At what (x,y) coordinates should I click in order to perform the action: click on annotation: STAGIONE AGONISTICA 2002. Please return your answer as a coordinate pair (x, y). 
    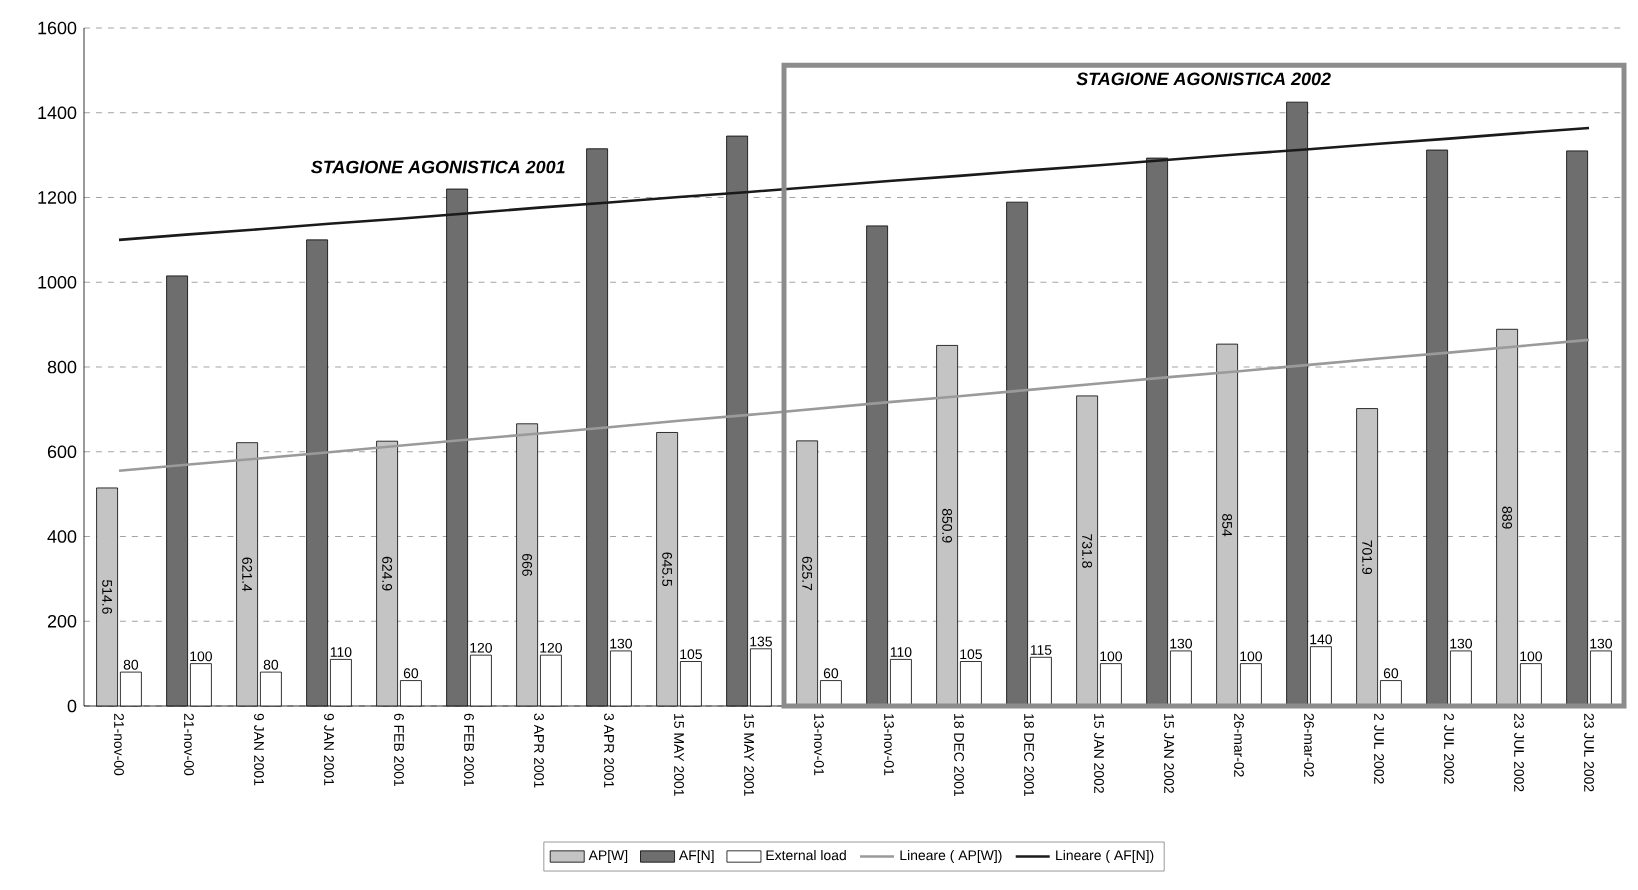
    Looking at the image, I should click on (1203, 79).